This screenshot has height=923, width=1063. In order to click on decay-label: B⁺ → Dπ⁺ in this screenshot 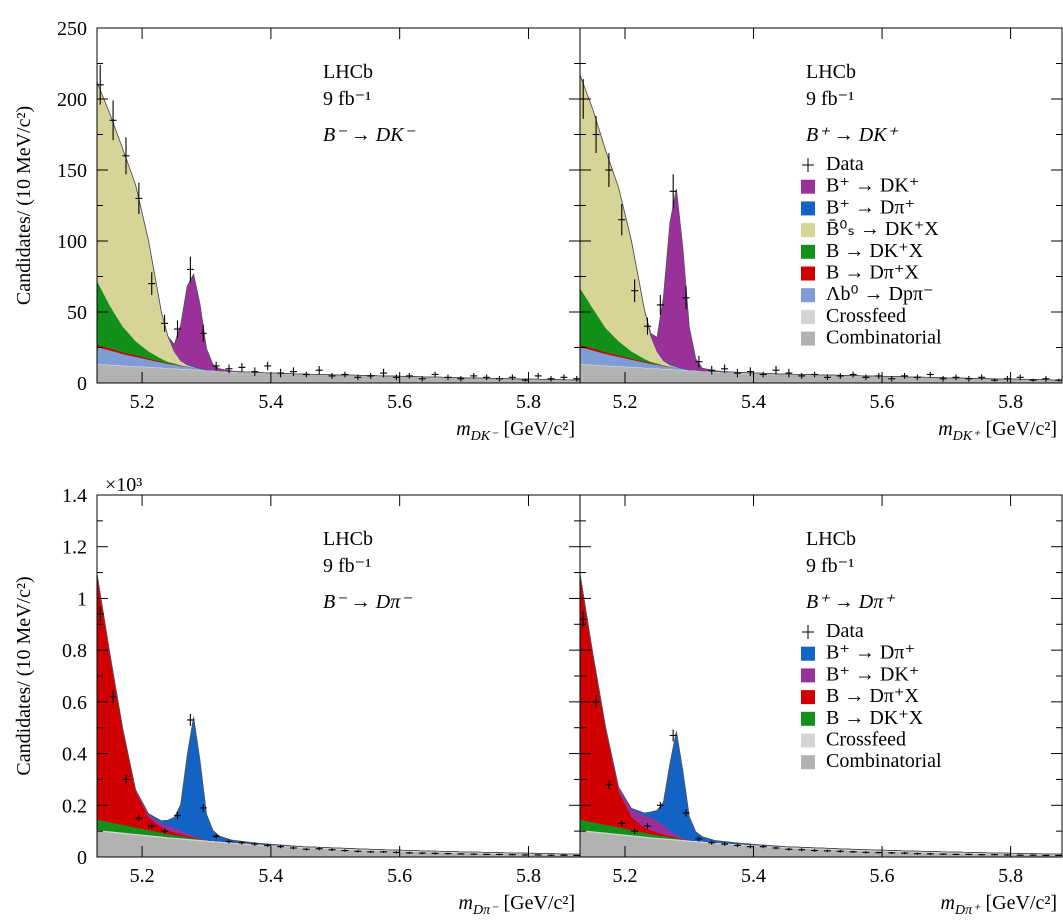, I will do `click(850, 602)`.